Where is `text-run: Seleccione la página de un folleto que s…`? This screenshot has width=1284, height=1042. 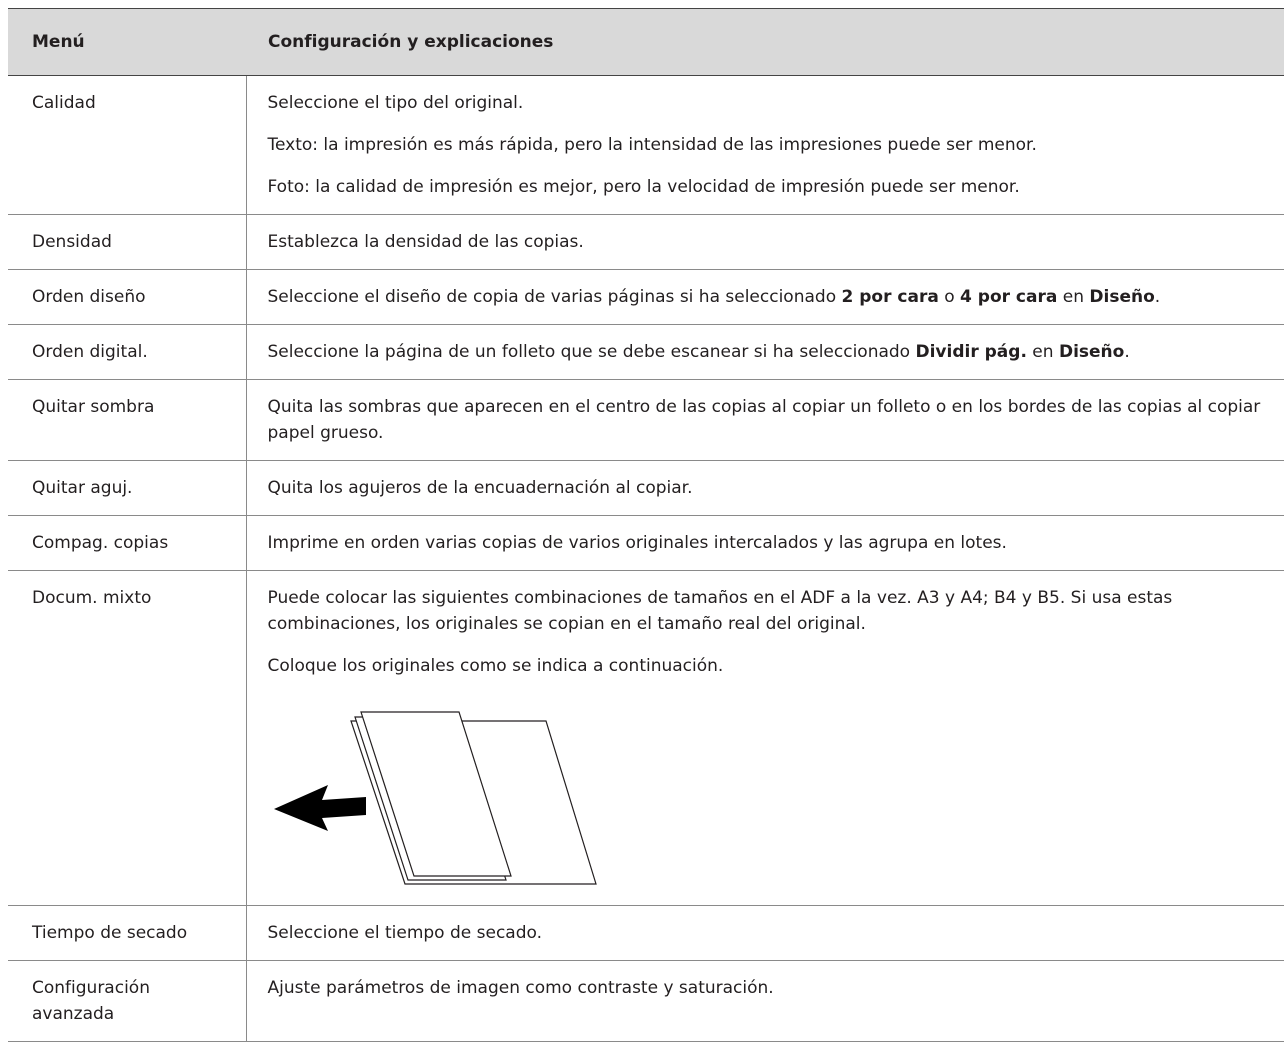
text-run: Seleccione la página de un folleto que s… is located at coordinates (591, 352).